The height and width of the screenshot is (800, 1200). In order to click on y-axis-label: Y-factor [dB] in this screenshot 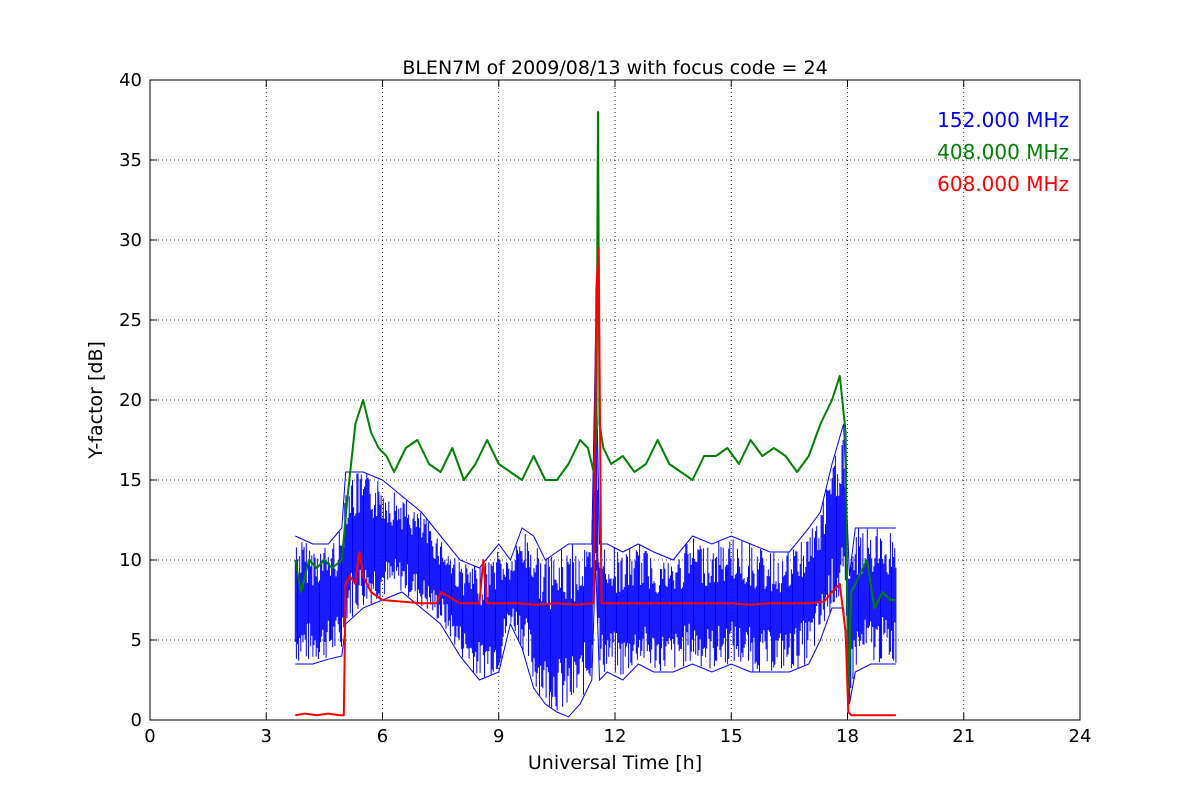, I will do `click(96, 400)`.